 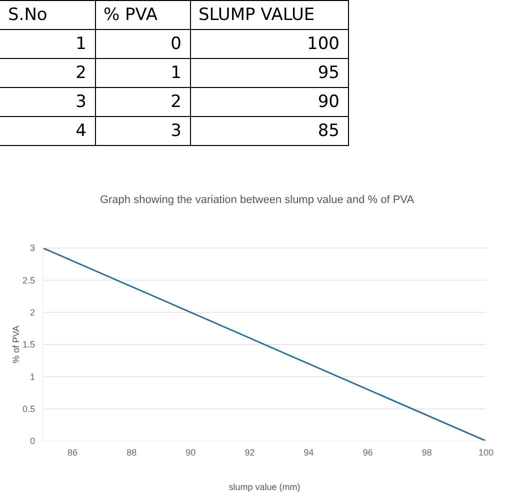 What do you see at coordinates (16, 345) in the screenshot?
I see `y-axis-title: % of PVA` at bounding box center [16, 345].